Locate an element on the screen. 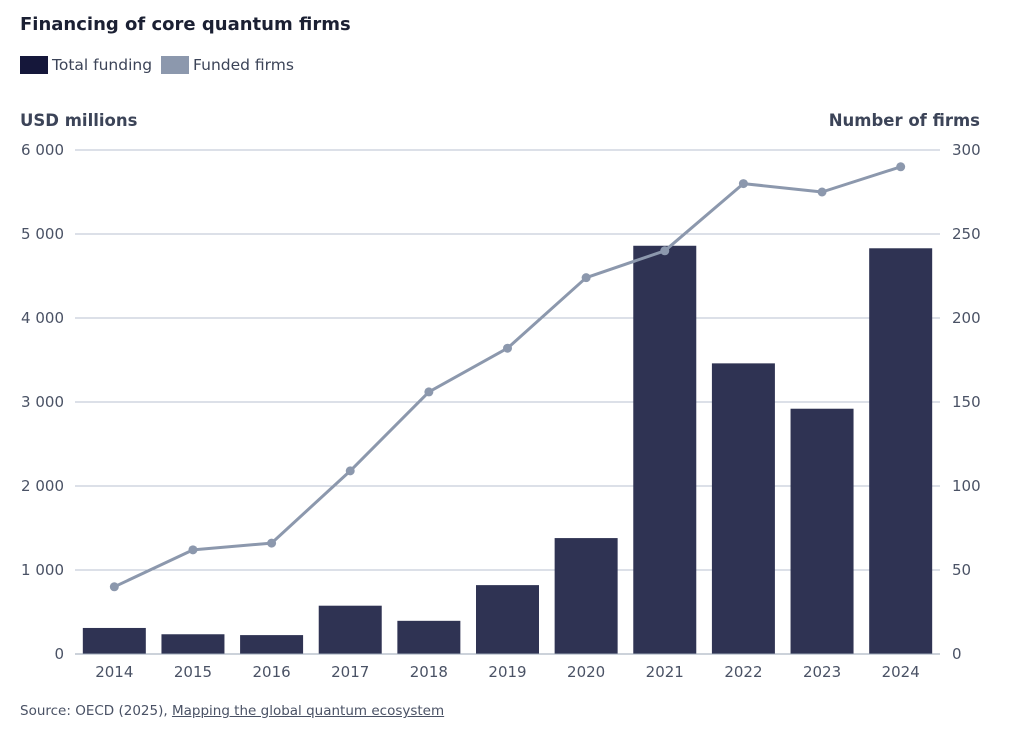 The height and width of the screenshot is (736, 1020). x-tick-label: 2020 is located at coordinates (586, 672).